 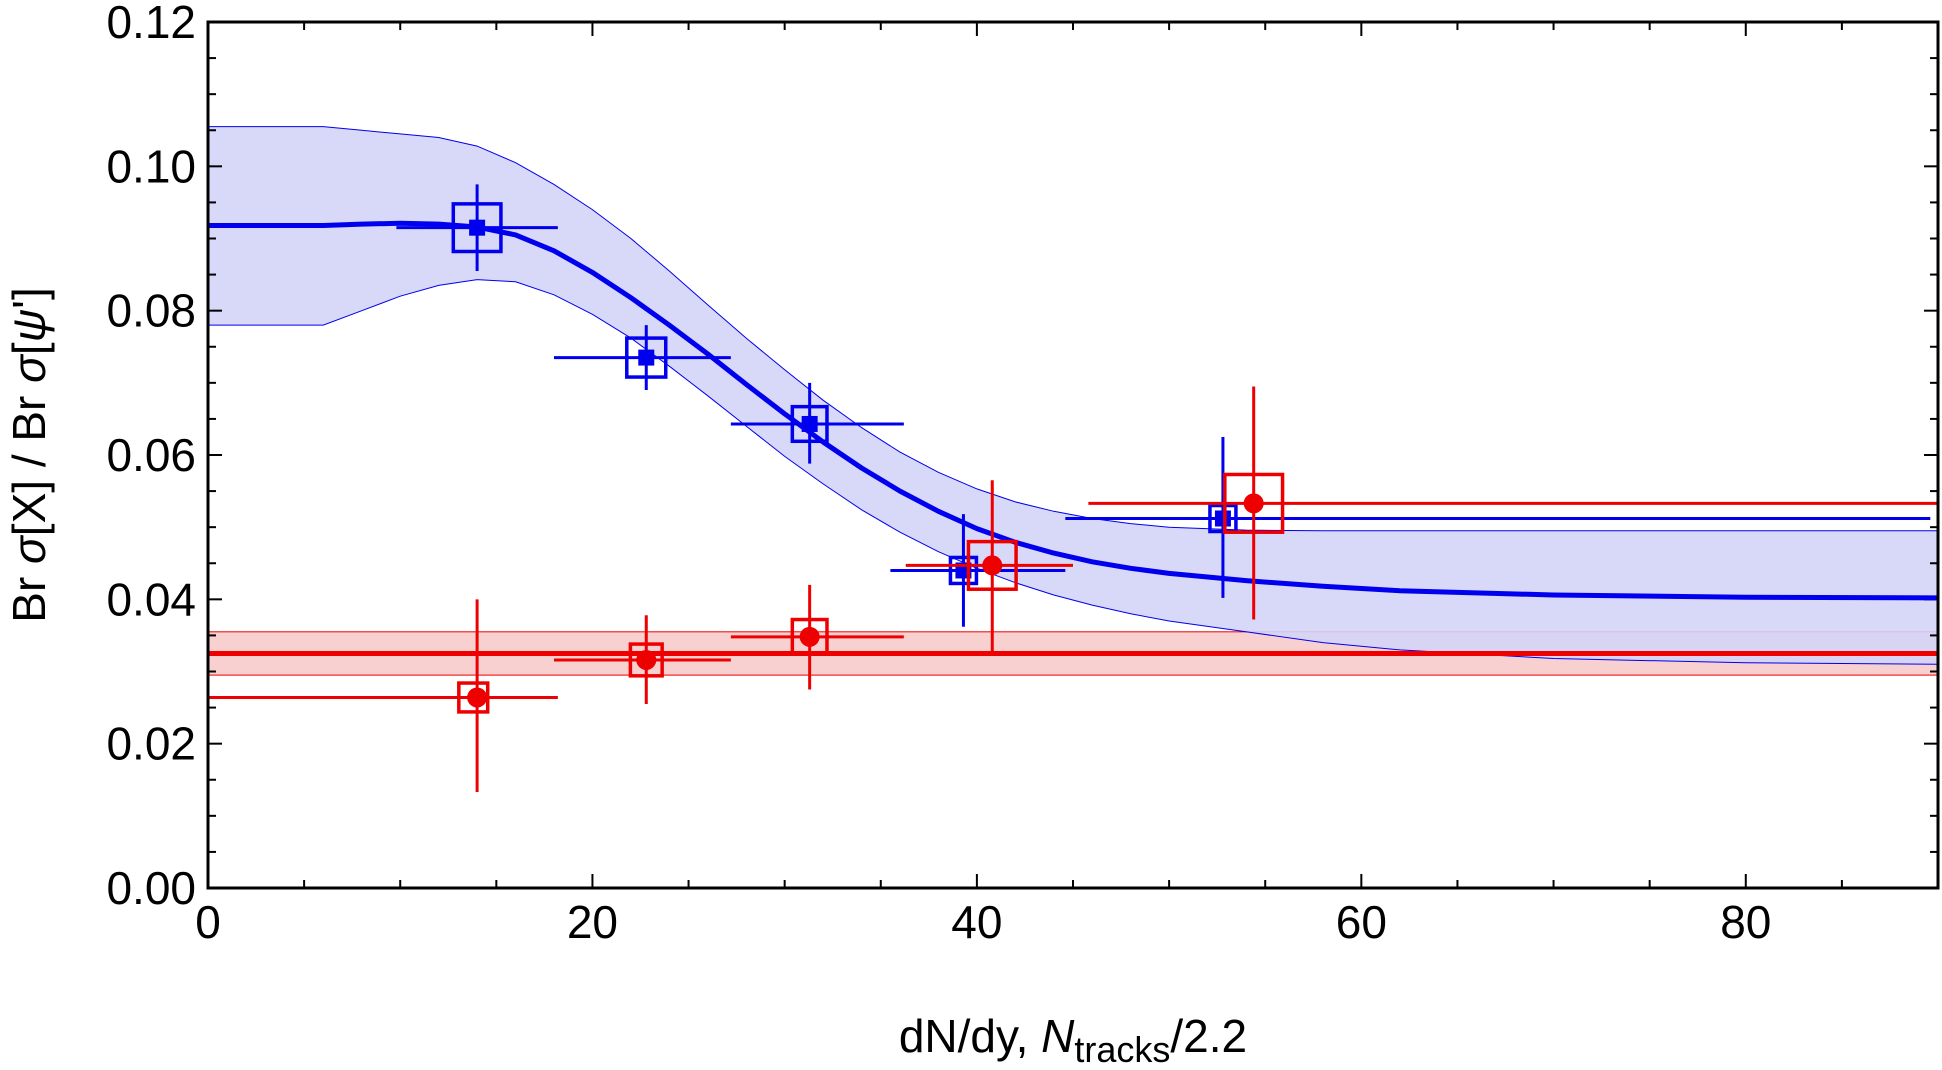 I want to click on y-axis-title-sigma2: σ, so click(x=29, y=368).